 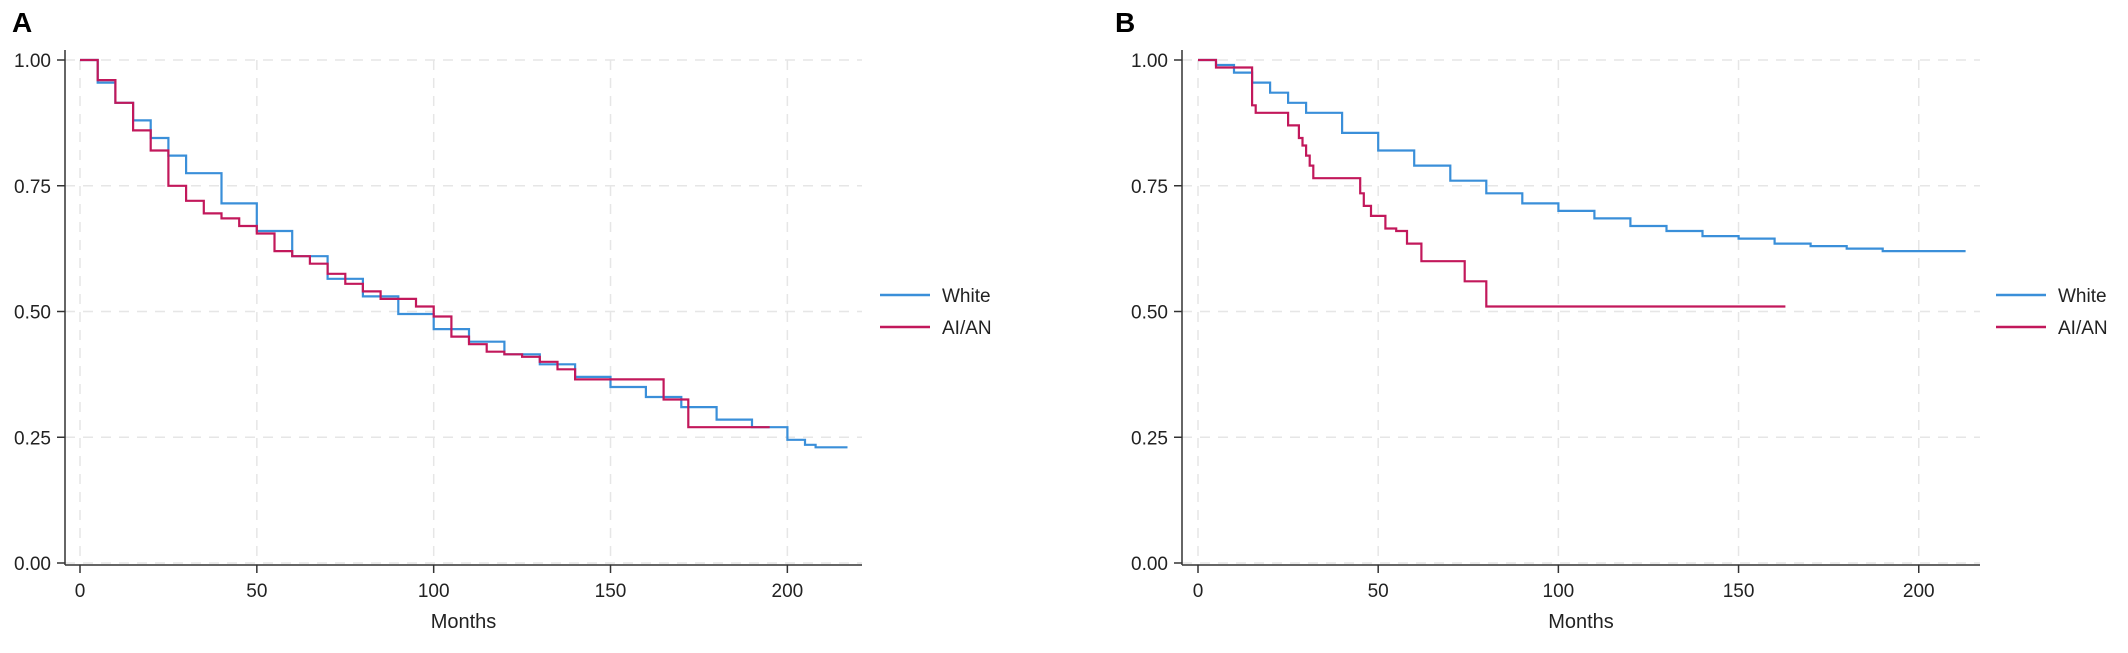 I want to click on panel-label-a: A, so click(x=22, y=22).